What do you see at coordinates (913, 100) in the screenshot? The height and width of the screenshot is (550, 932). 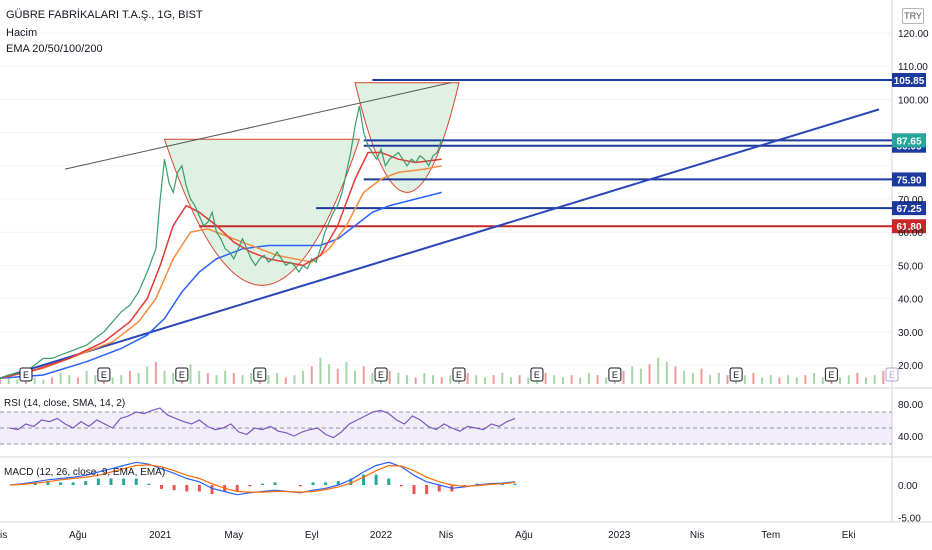 I see `price-tick-label: 100.00` at bounding box center [913, 100].